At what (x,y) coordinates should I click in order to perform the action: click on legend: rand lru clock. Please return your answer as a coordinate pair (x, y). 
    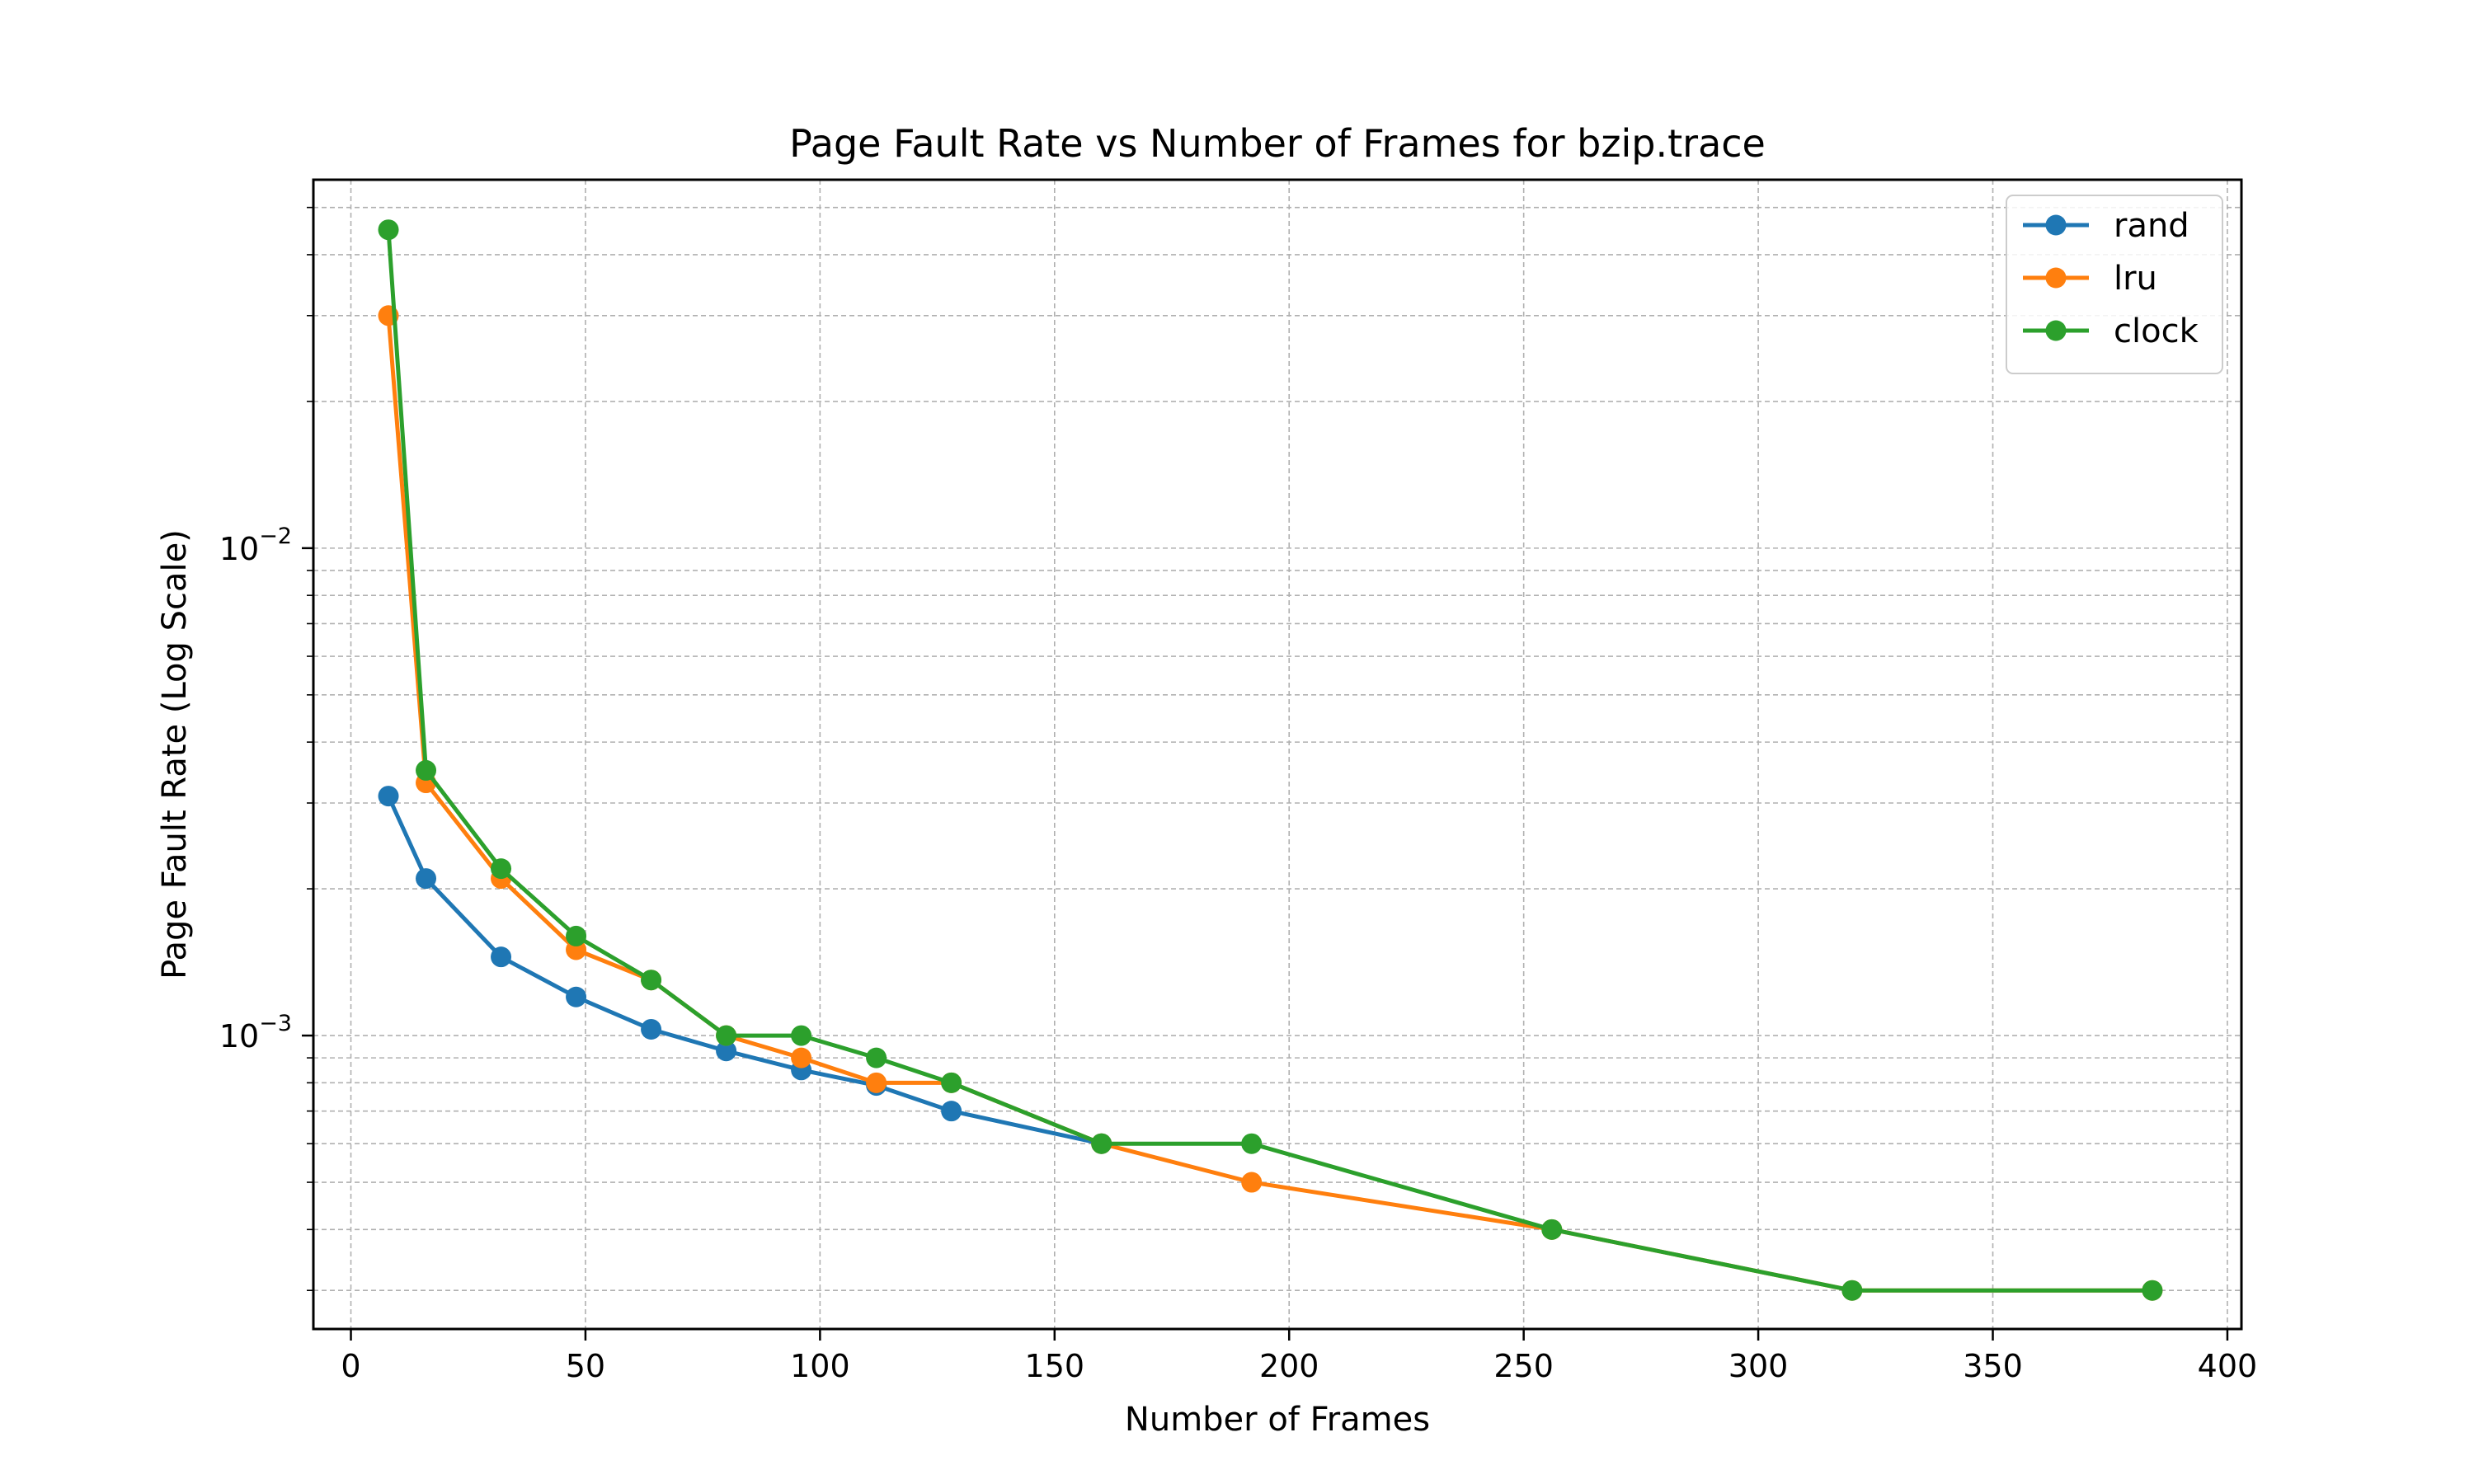
    Looking at the image, I should click on (2114, 284).